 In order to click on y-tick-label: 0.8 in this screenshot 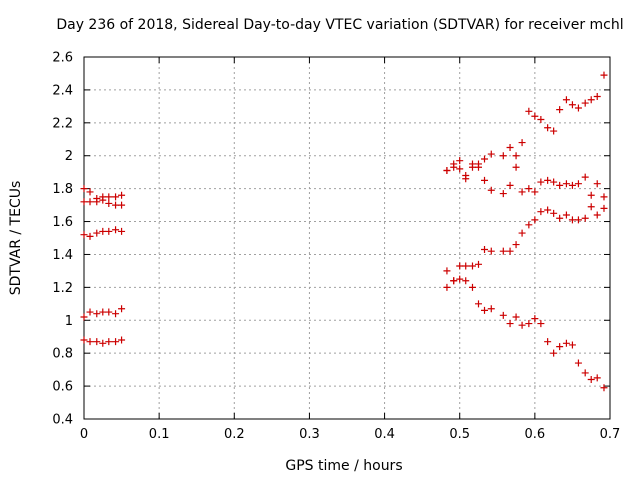, I will do `click(62, 354)`.